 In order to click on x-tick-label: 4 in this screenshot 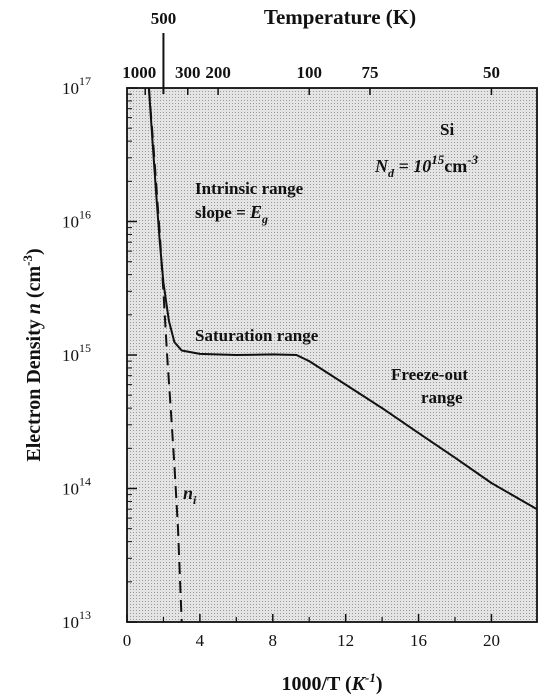, I will do `click(200, 640)`.